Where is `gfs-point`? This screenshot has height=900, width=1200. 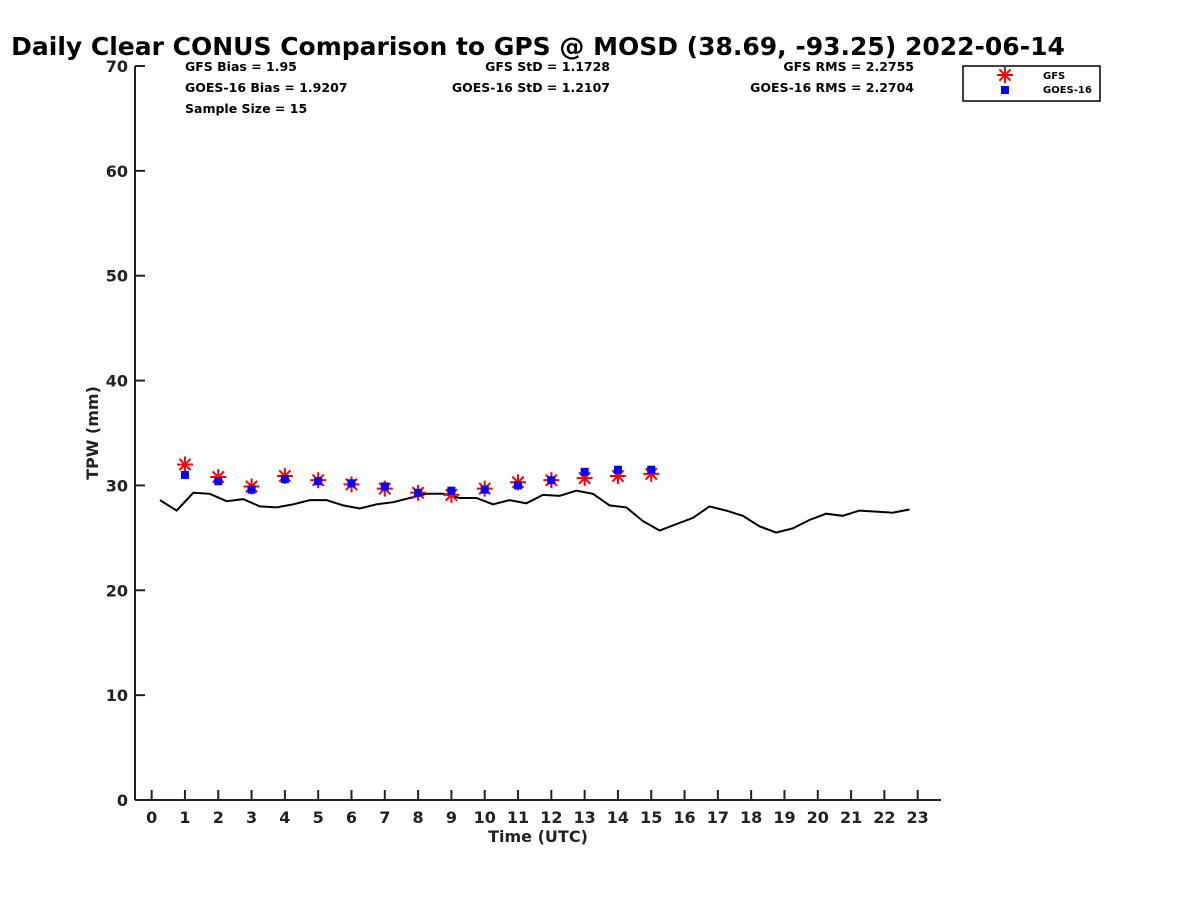 gfs-point is located at coordinates (184, 464).